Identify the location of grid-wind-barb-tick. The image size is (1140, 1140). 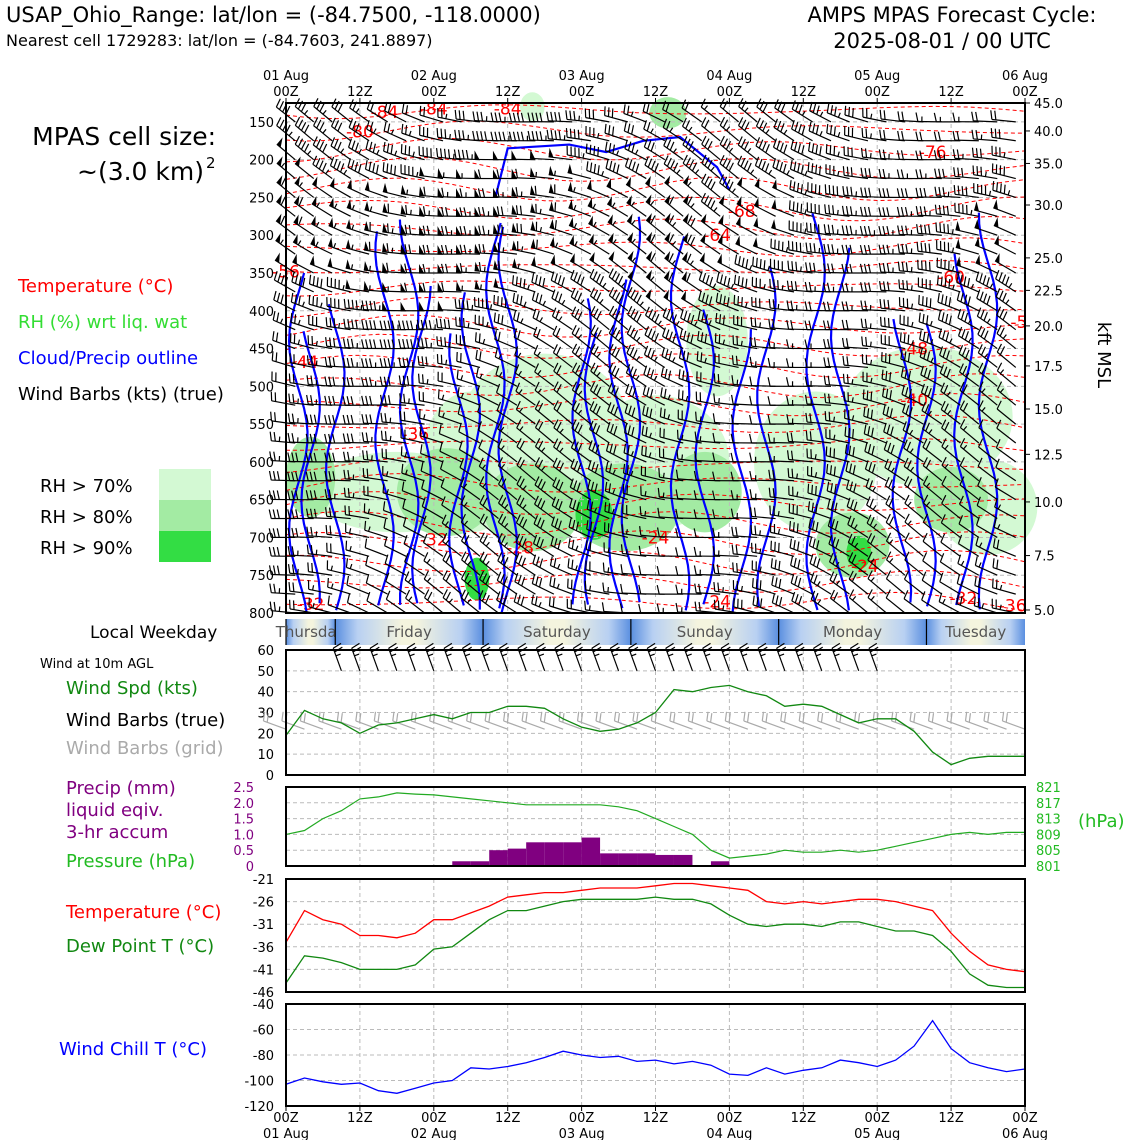
(541, 716).